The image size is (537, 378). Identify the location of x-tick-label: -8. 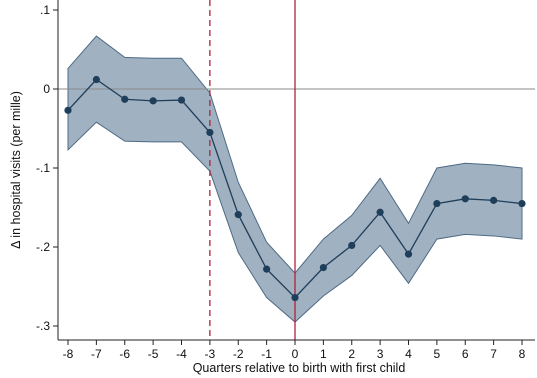
(68, 354).